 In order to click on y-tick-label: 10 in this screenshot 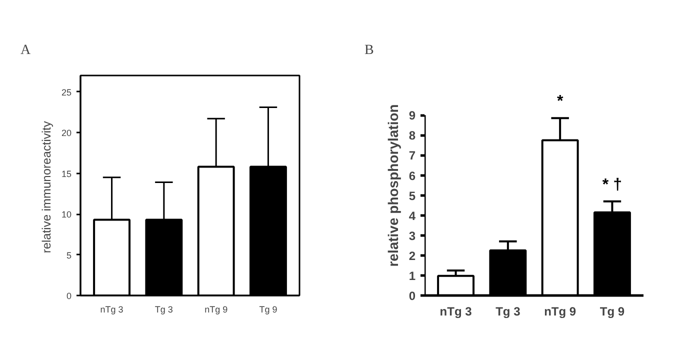, I will do `click(66, 215)`.